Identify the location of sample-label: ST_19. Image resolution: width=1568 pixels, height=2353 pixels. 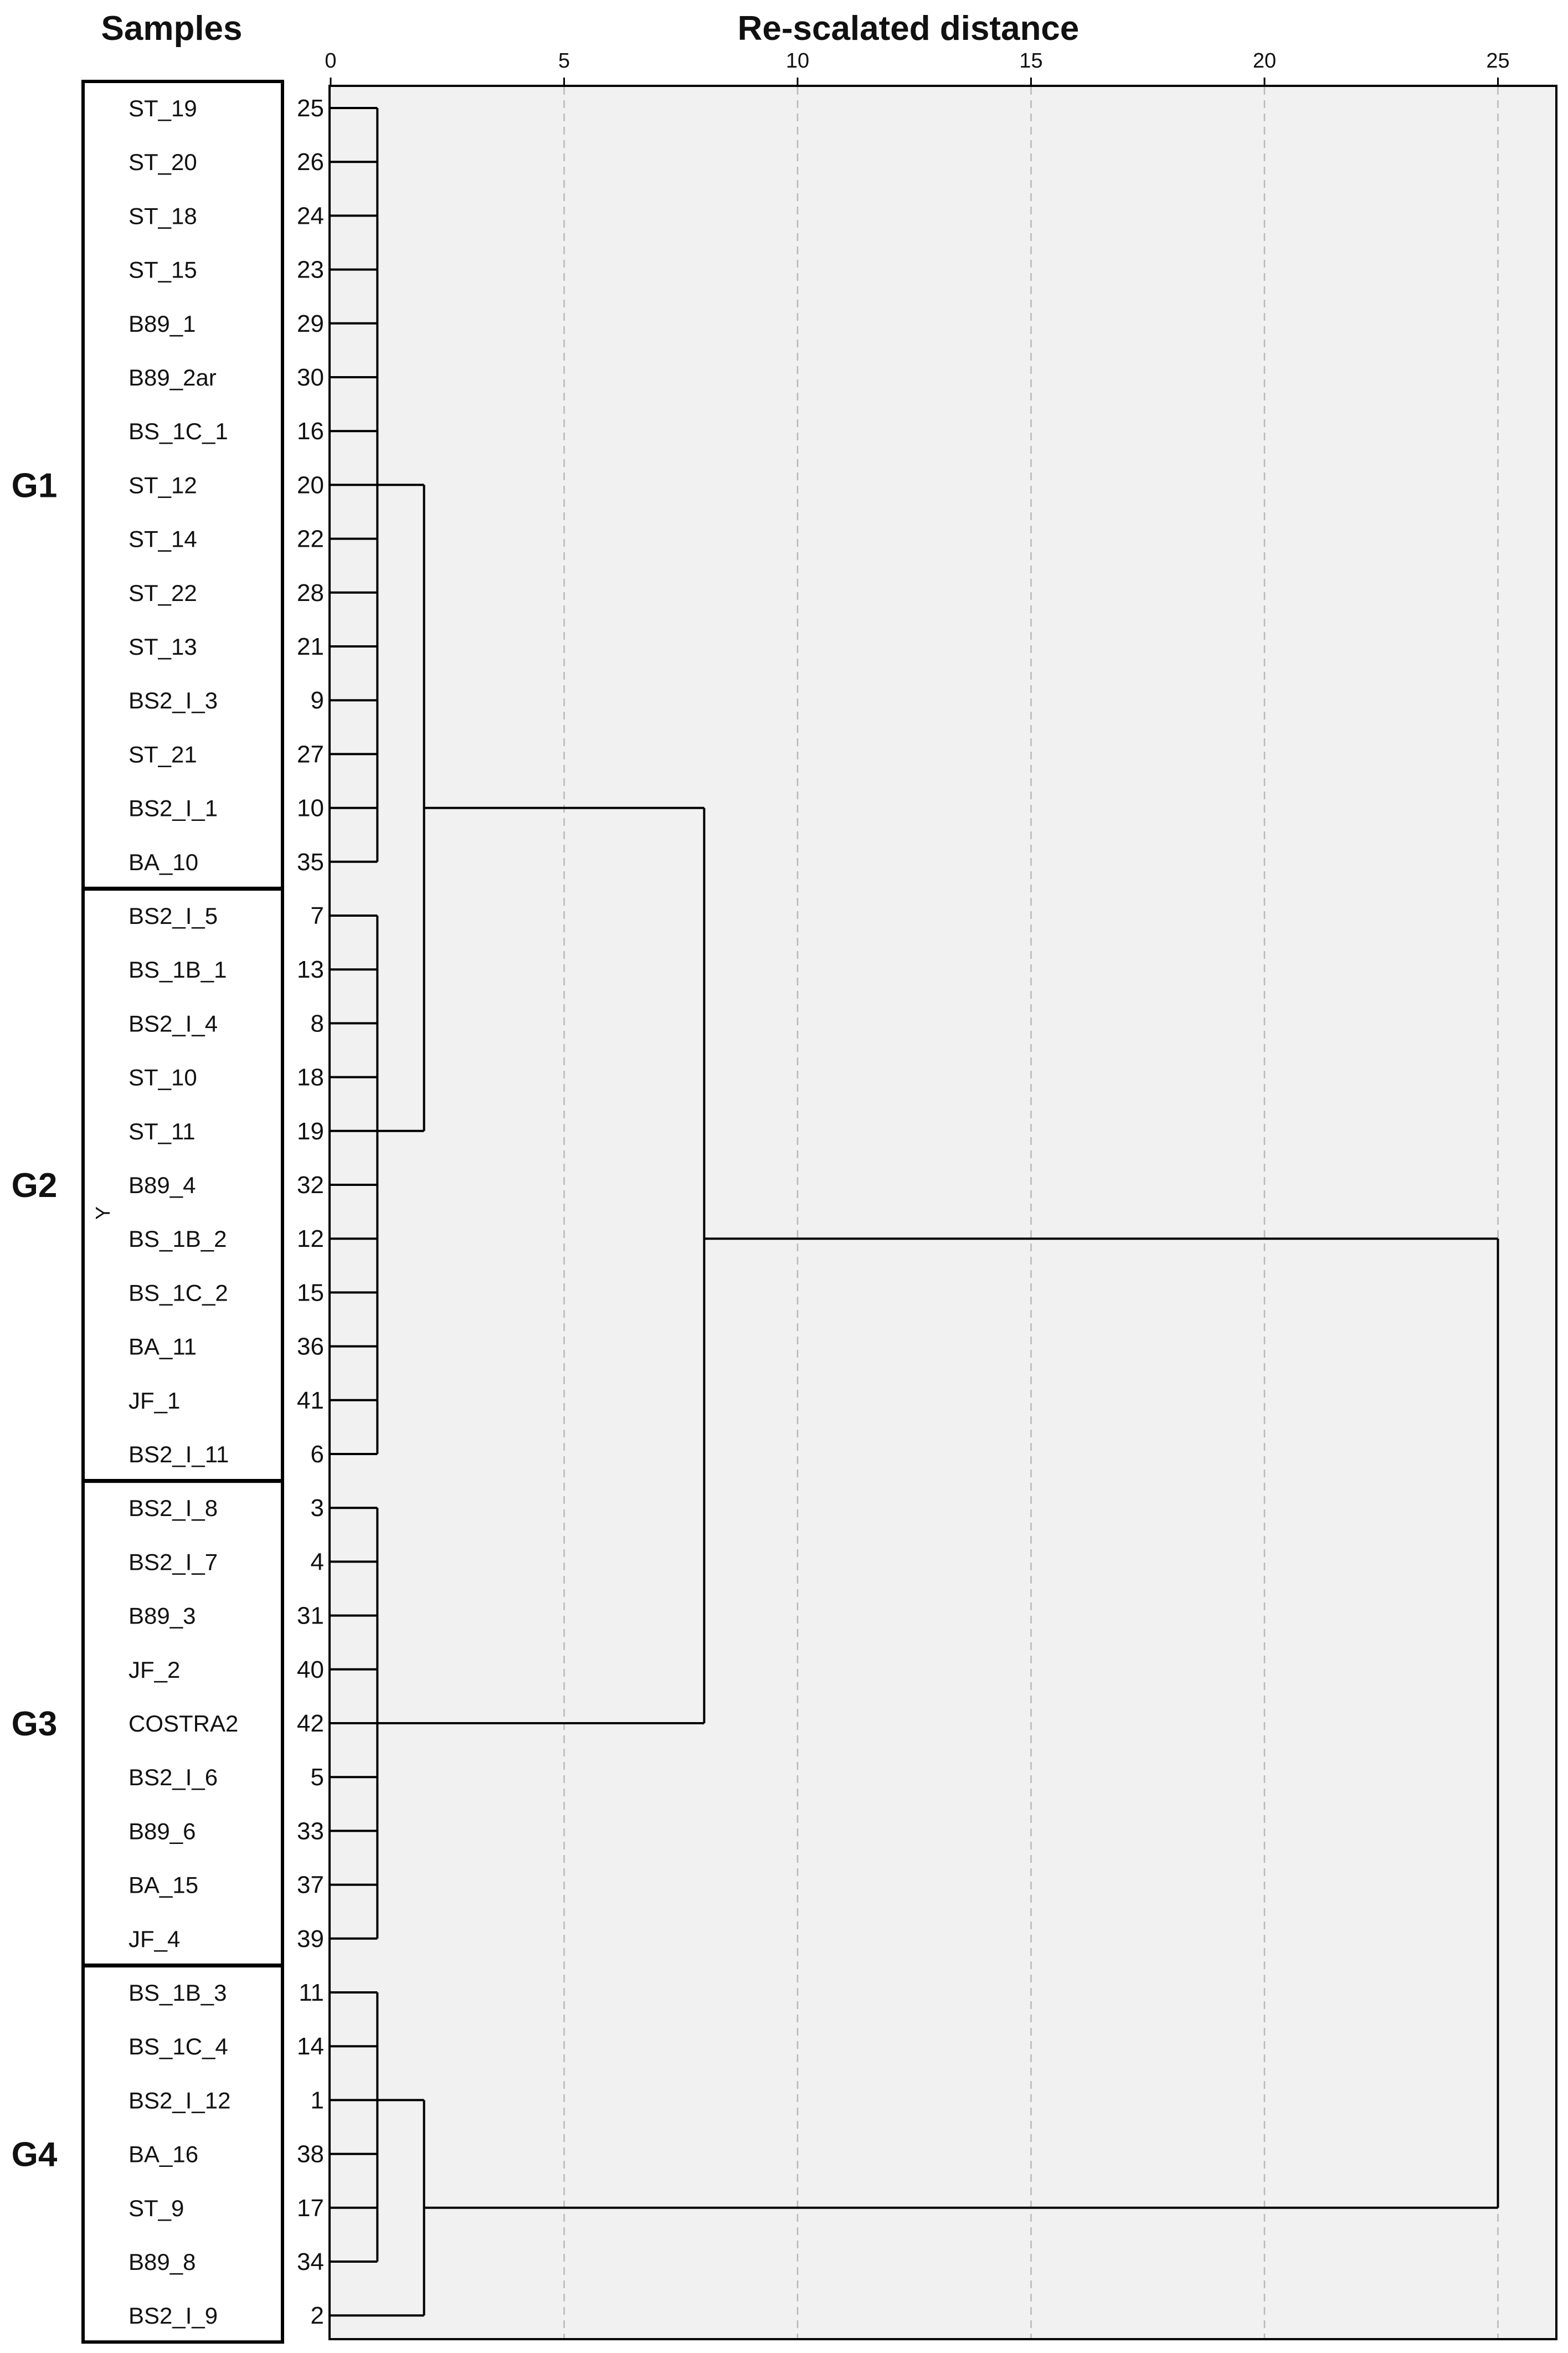
(162, 108).